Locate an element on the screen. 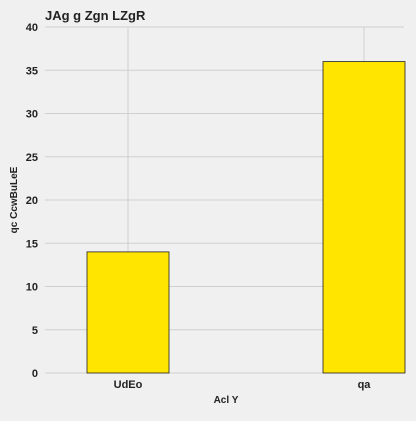  x-tick-label: UdEo is located at coordinates (128, 385).